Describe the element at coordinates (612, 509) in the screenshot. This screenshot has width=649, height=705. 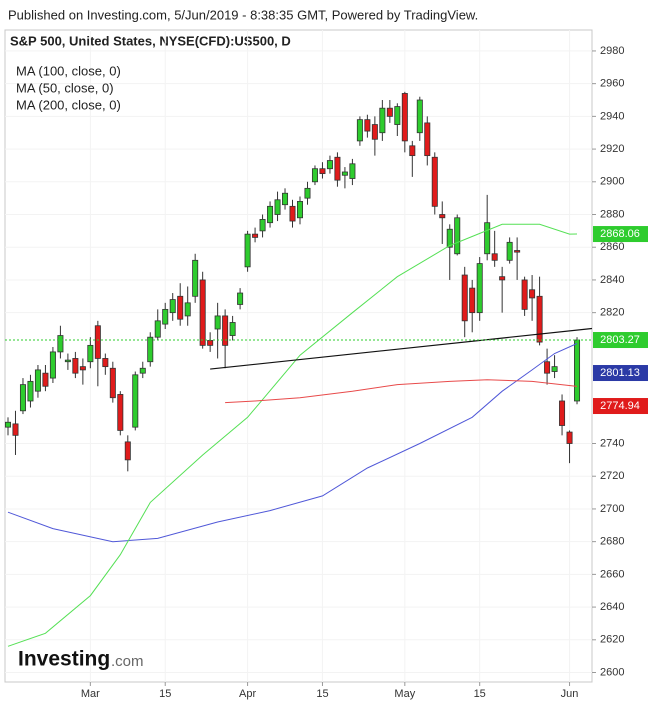
I see `y-tick-label: 2700` at that location.